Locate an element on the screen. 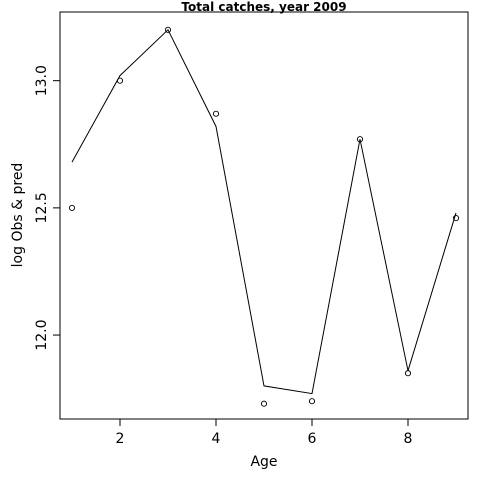 Image resolution: width=480 pixels, height=480 pixels. x-tick-label: 4 is located at coordinates (216, 439).